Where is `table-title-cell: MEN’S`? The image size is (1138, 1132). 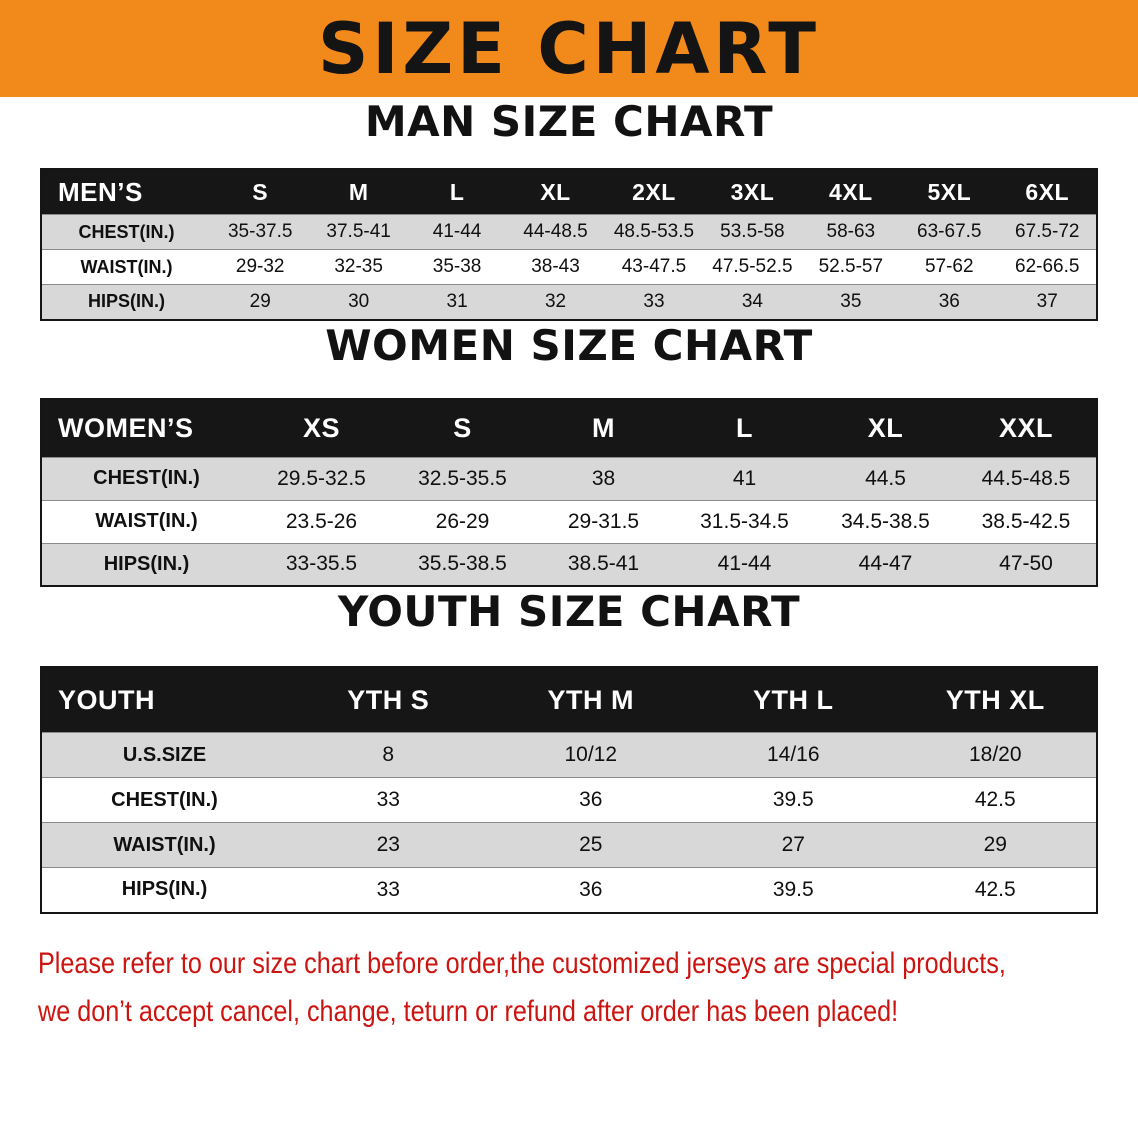 table-title-cell: MEN’S is located at coordinates (126, 192).